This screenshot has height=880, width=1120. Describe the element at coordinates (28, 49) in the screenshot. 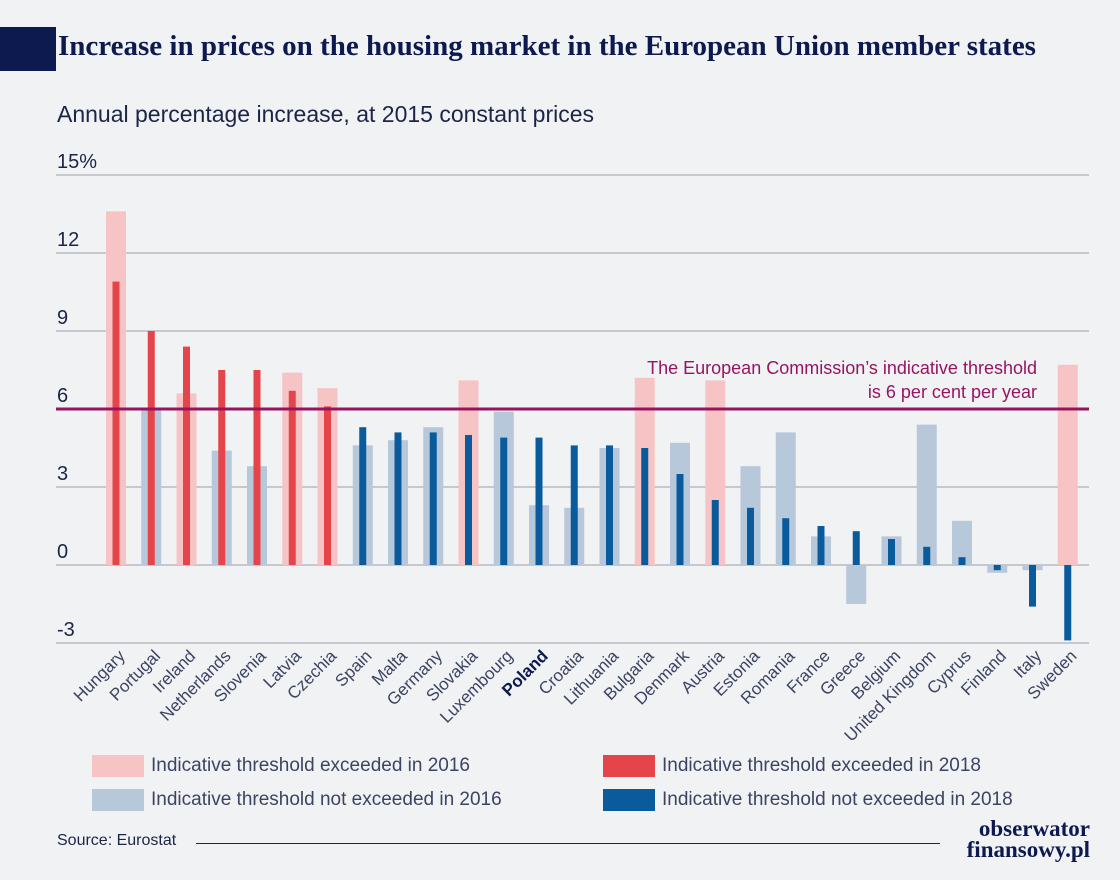

I see `title-accent-bar` at that location.